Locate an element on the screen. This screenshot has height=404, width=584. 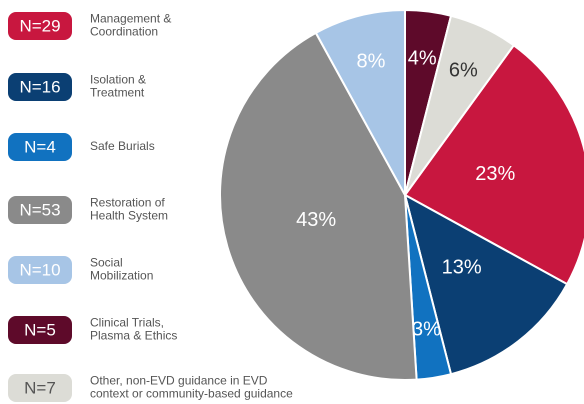
legend-count: N=29 is located at coordinates (39, 25).